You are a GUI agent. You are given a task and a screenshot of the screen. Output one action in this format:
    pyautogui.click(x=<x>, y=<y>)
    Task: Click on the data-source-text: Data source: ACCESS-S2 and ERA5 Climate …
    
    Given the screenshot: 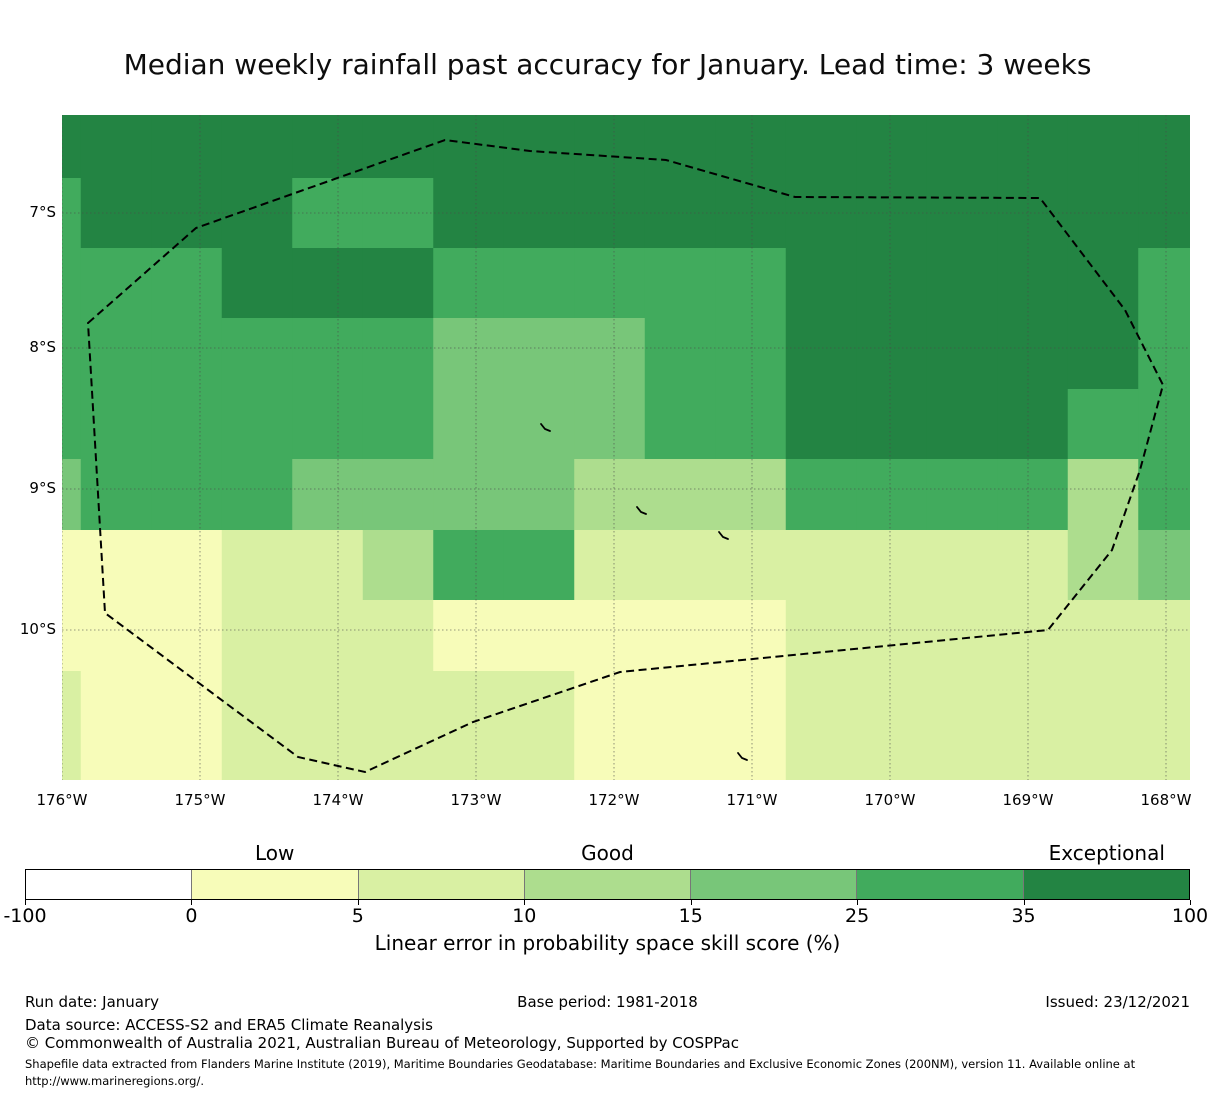 What is the action you would take?
    pyautogui.click(x=229, y=1025)
    